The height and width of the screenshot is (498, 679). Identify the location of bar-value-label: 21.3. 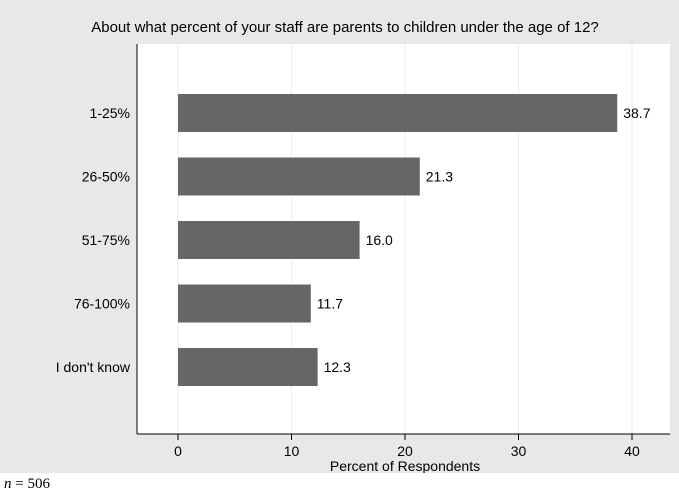
(439, 177).